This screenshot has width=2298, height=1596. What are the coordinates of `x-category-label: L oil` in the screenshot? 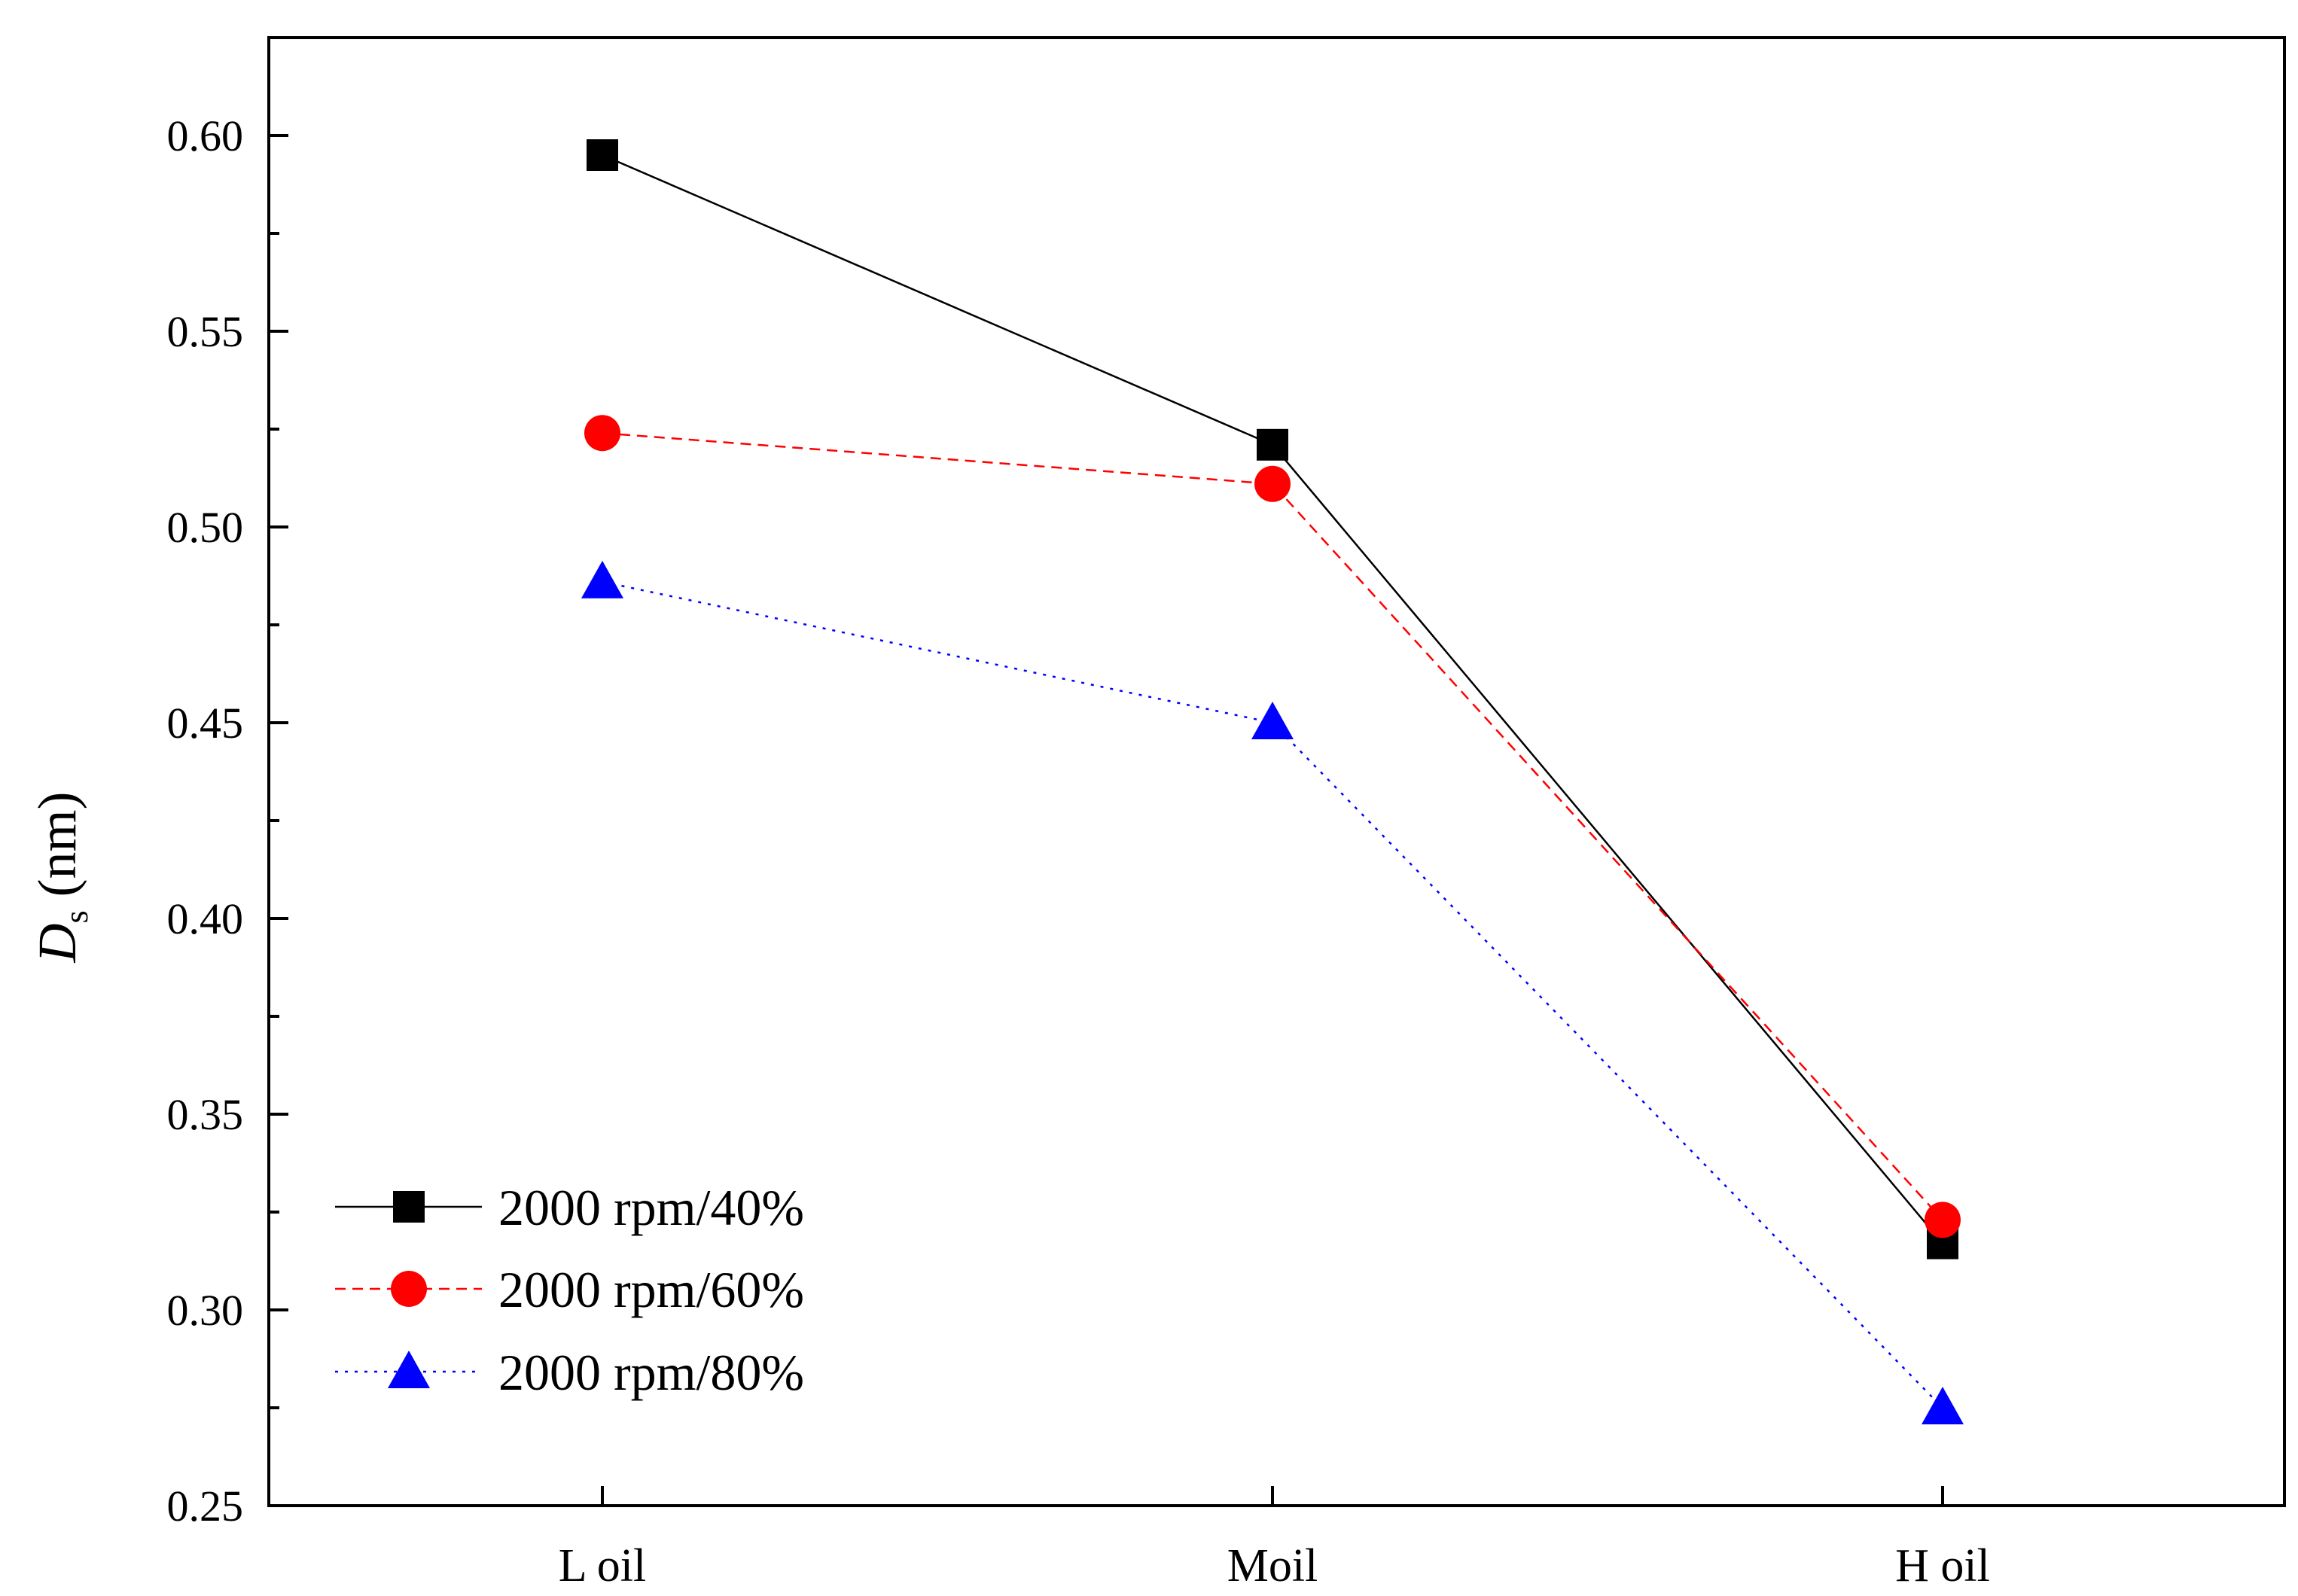 It's located at (603, 1566).